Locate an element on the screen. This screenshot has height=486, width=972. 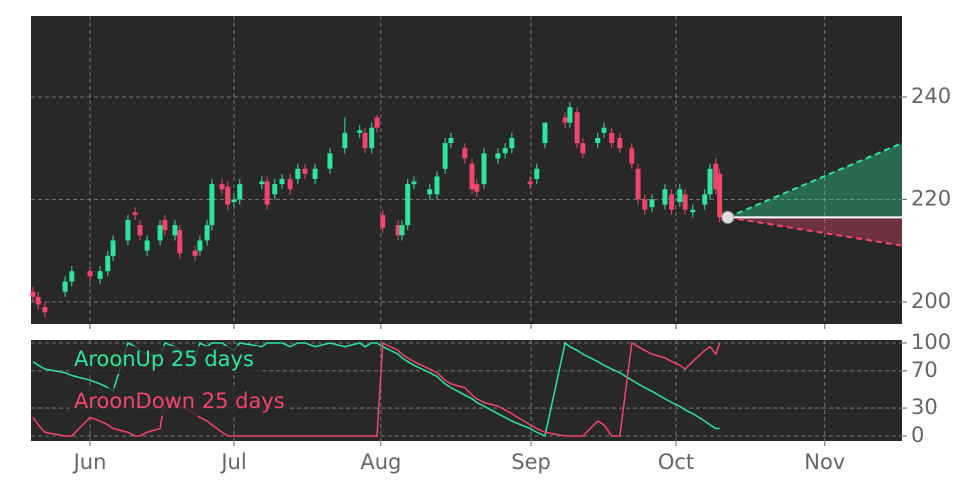
y-tick-label: 240 is located at coordinates (931, 96).